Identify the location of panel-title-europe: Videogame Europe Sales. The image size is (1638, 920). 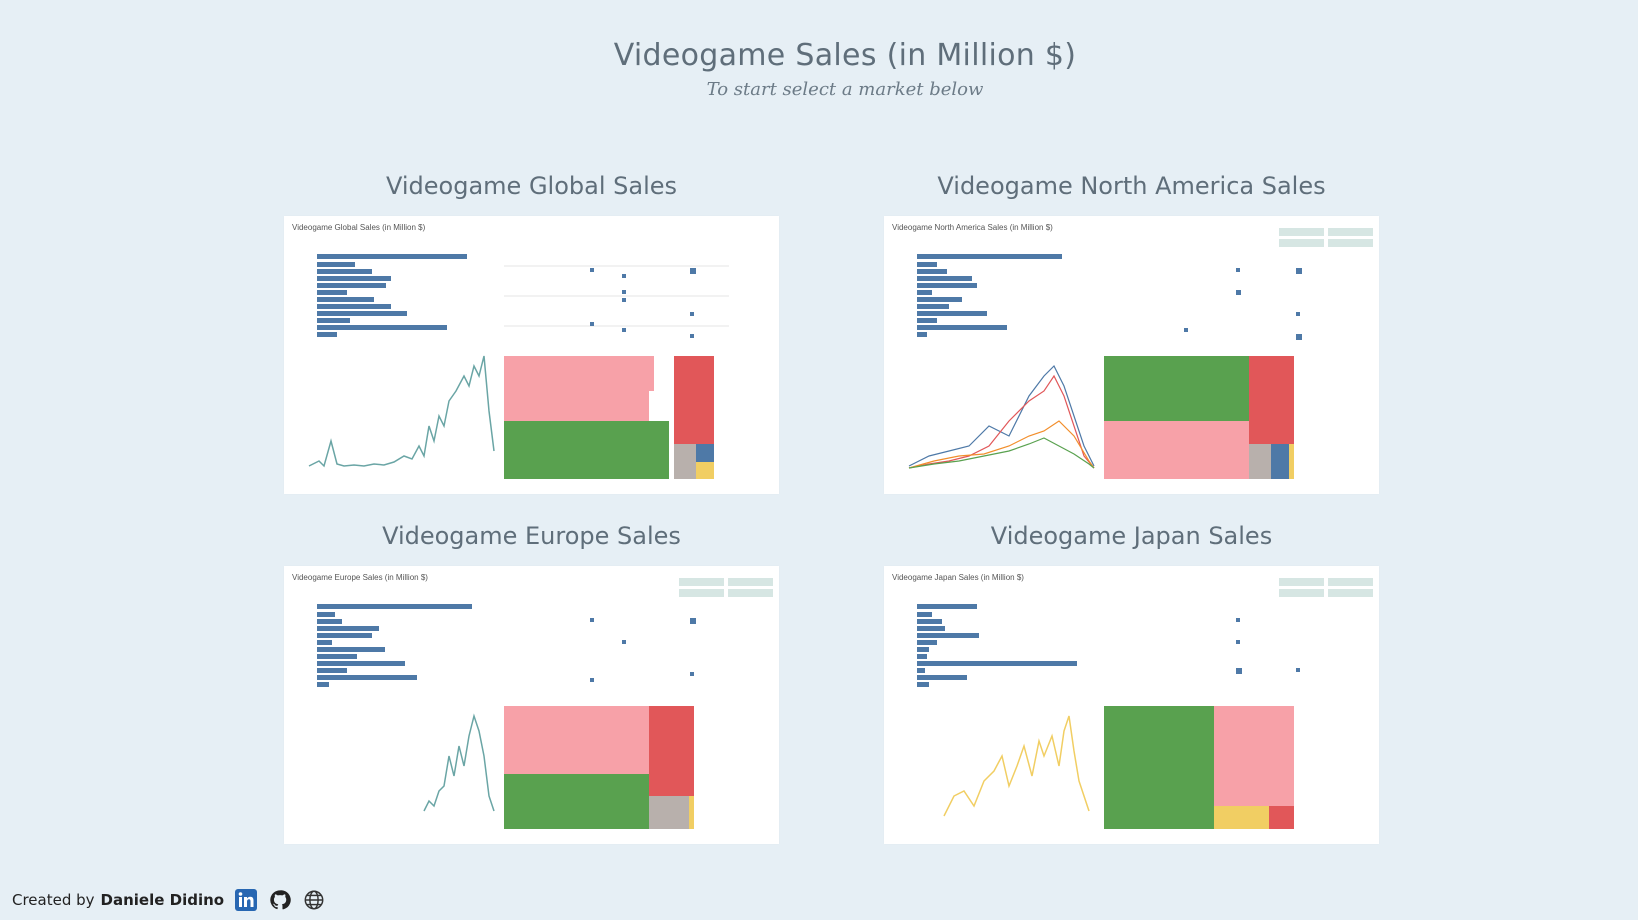
(531, 536).